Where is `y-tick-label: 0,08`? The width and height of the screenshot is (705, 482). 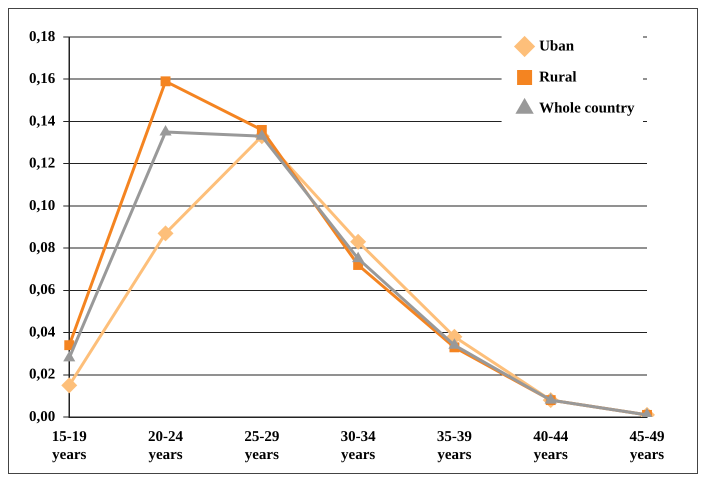 y-tick-label: 0,08 is located at coordinates (42, 248).